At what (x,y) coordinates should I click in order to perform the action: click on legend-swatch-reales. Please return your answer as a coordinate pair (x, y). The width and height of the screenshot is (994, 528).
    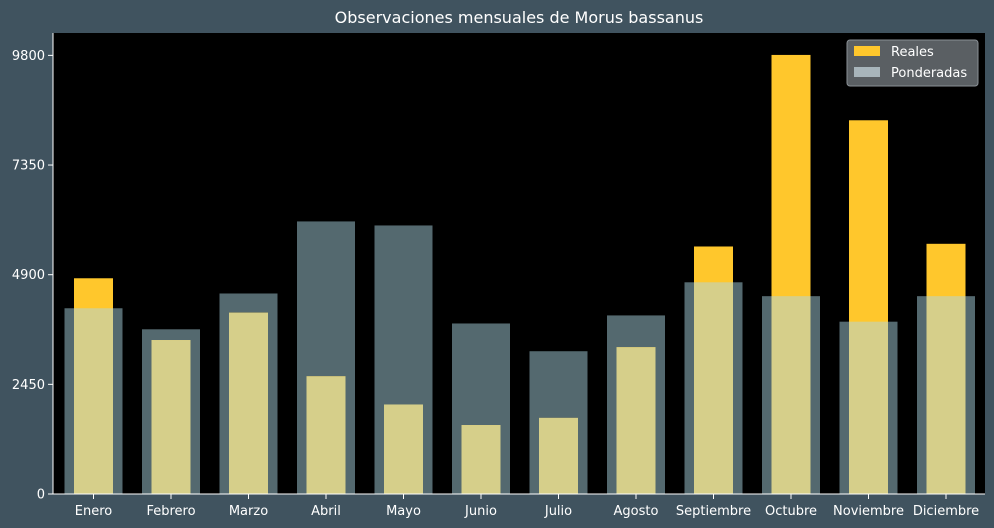
    Looking at the image, I should click on (867, 51).